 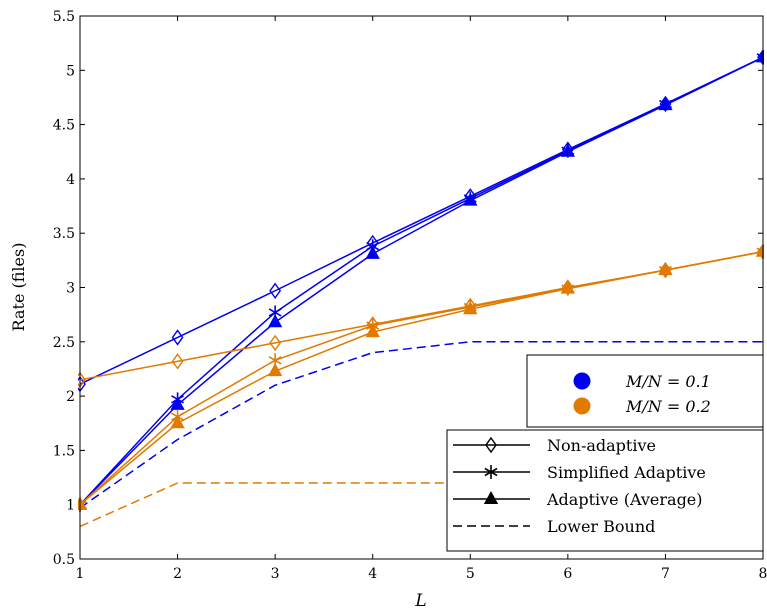 What do you see at coordinates (70, 180) in the screenshot?
I see `y-tick-label: 4` at bounding box center [70, 180].